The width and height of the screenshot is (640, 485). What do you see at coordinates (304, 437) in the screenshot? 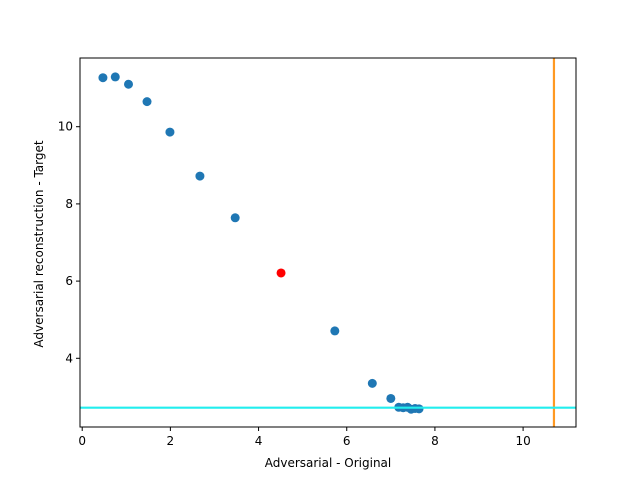
I see `x-axis-ticks: 0 2 4 6 8 10` at bounding box center [304, 437].